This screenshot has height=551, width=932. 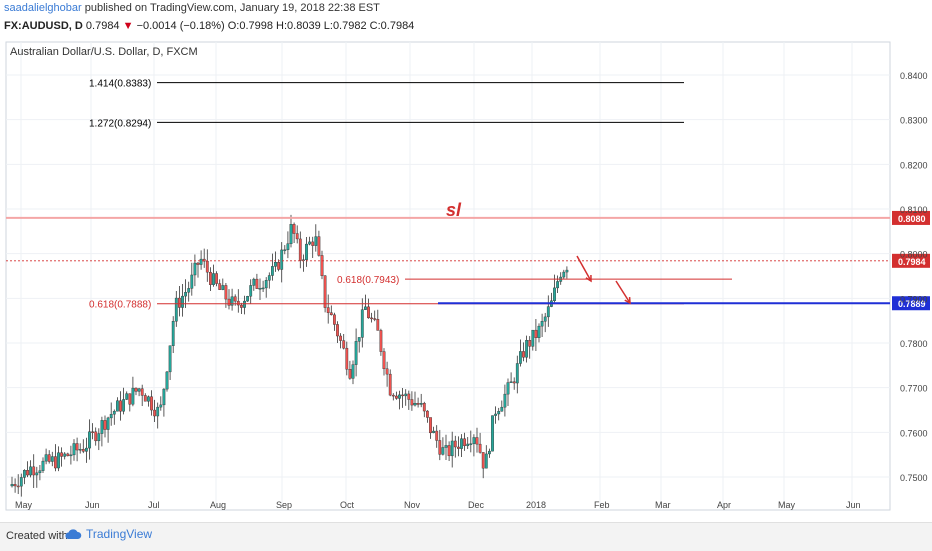 I want to click on x-tick-label: Mar, so click(x=663, y=505).